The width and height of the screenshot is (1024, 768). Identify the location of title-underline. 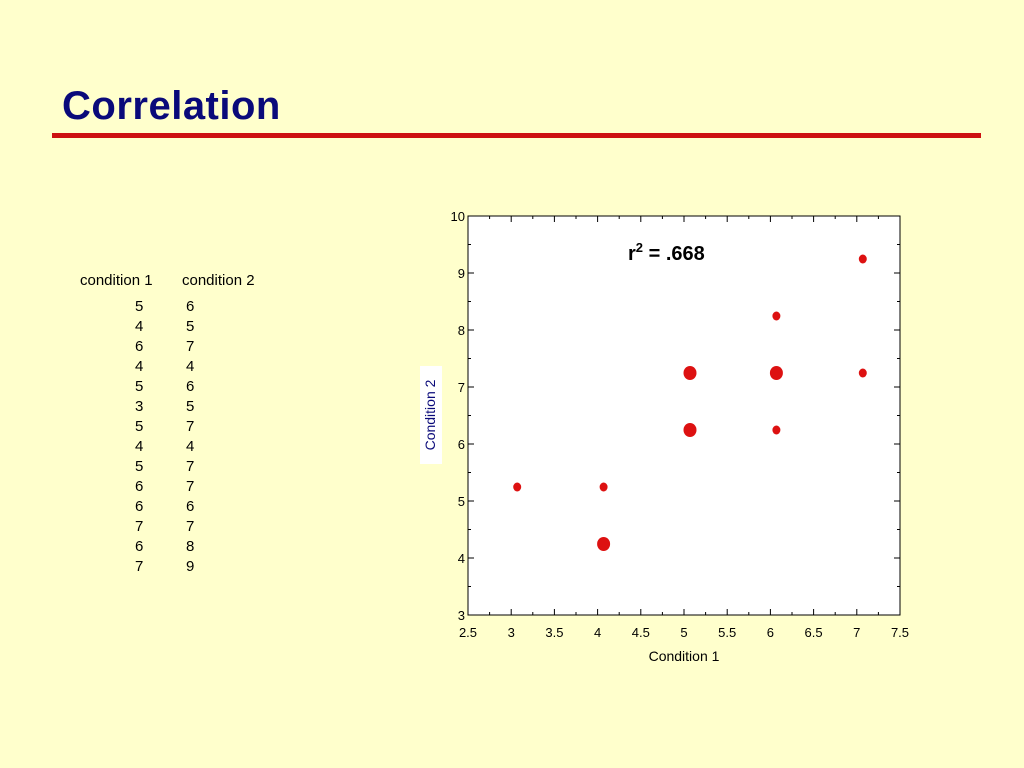
(516, 135).